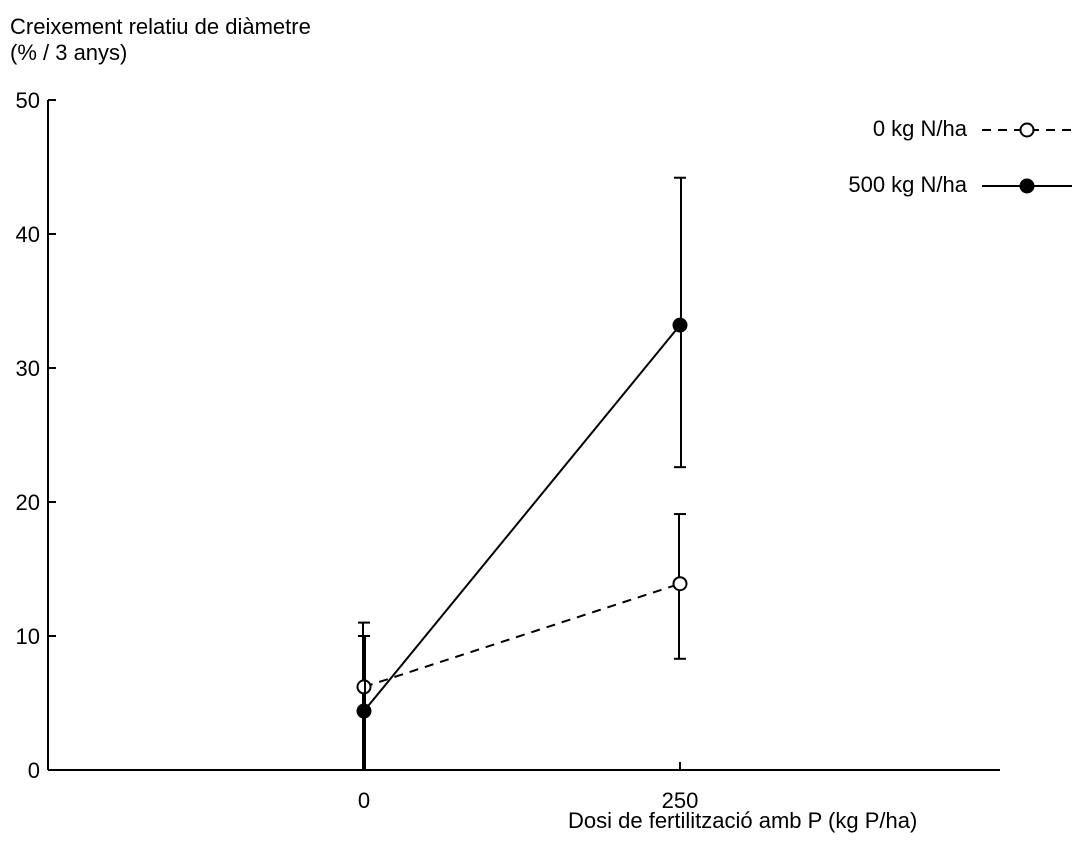 The height and width of the screenshot is (862, 1075). I want to click on y-tick-label-10: 10, so click(28, 636).